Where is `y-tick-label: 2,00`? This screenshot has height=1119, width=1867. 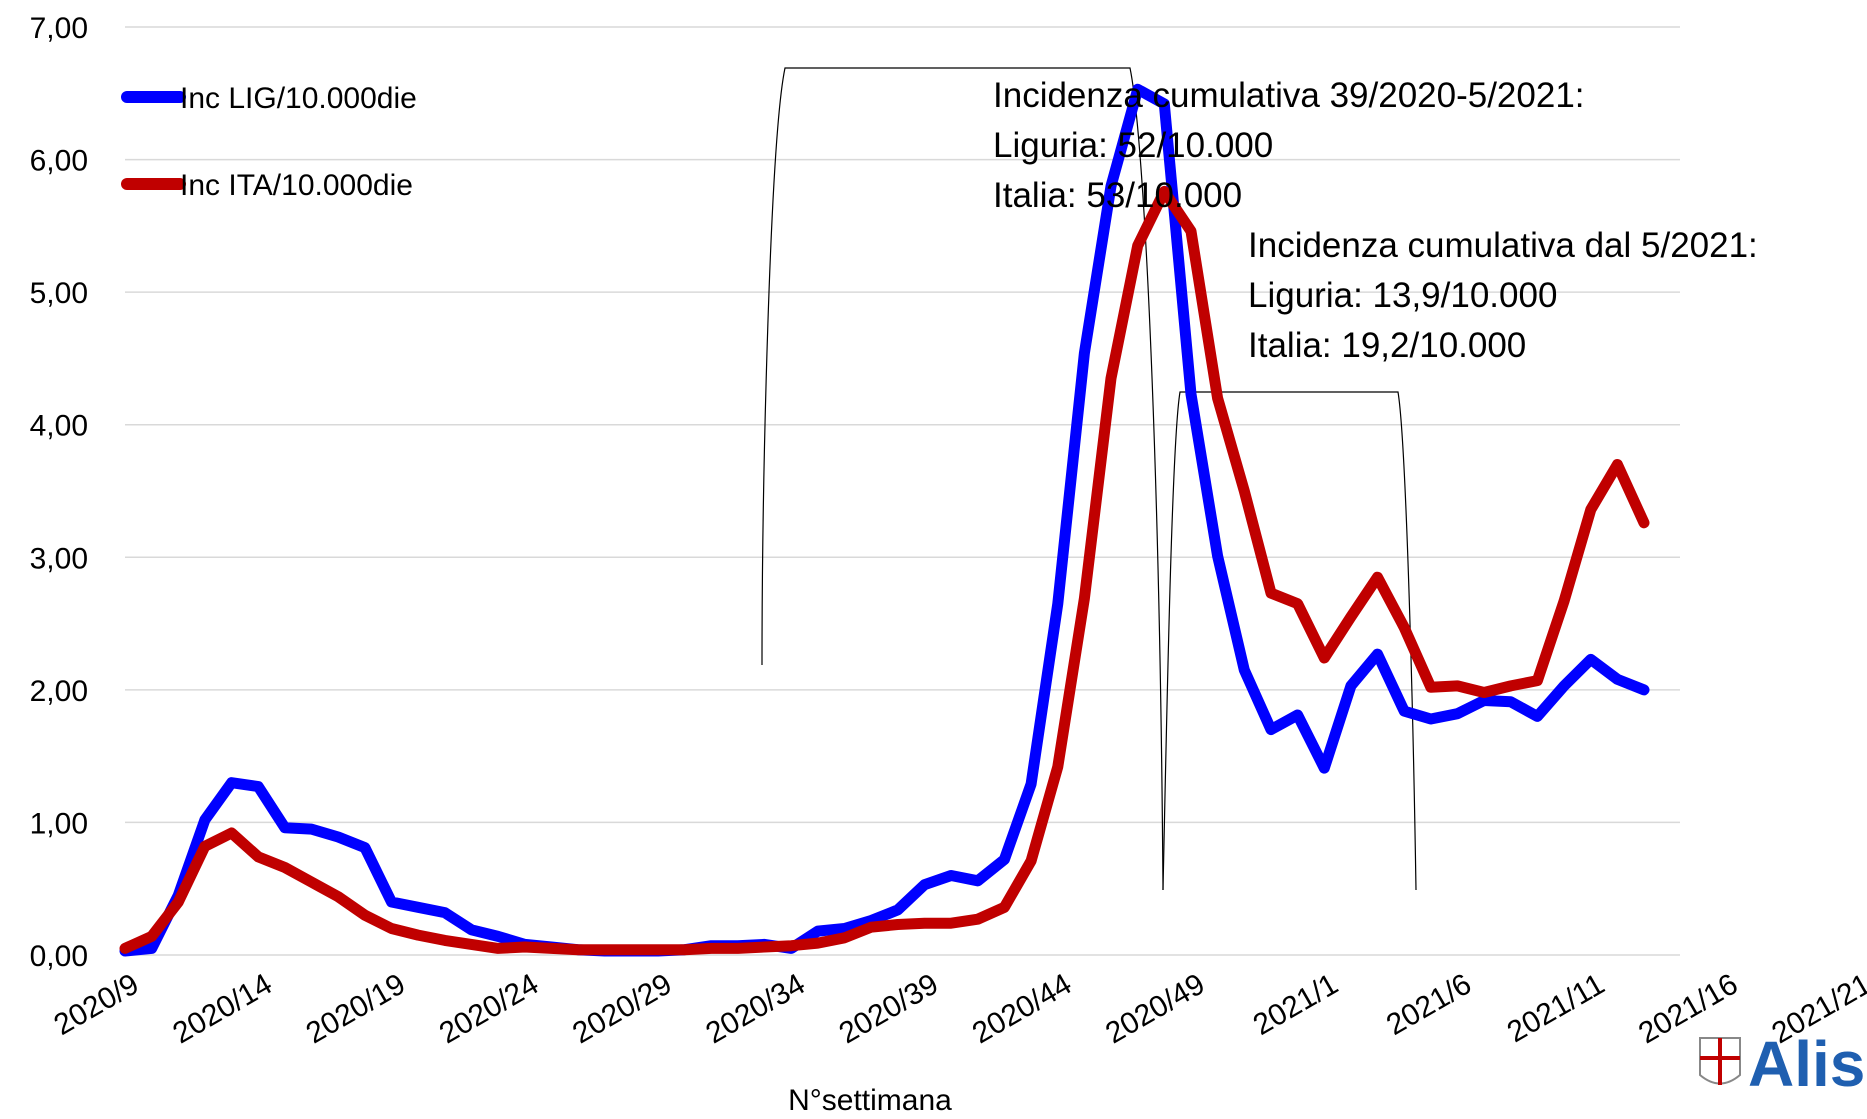
y-tick-label: 2,00 is located at coordinates (59, 691).